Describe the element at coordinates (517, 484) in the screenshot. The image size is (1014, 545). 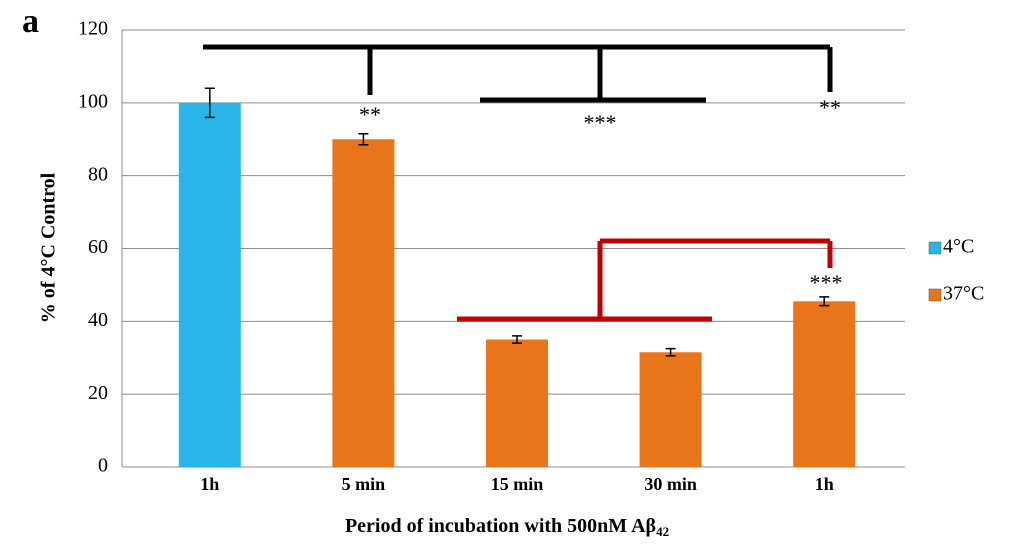
I see `x-tick-label: 15 min` at that location.